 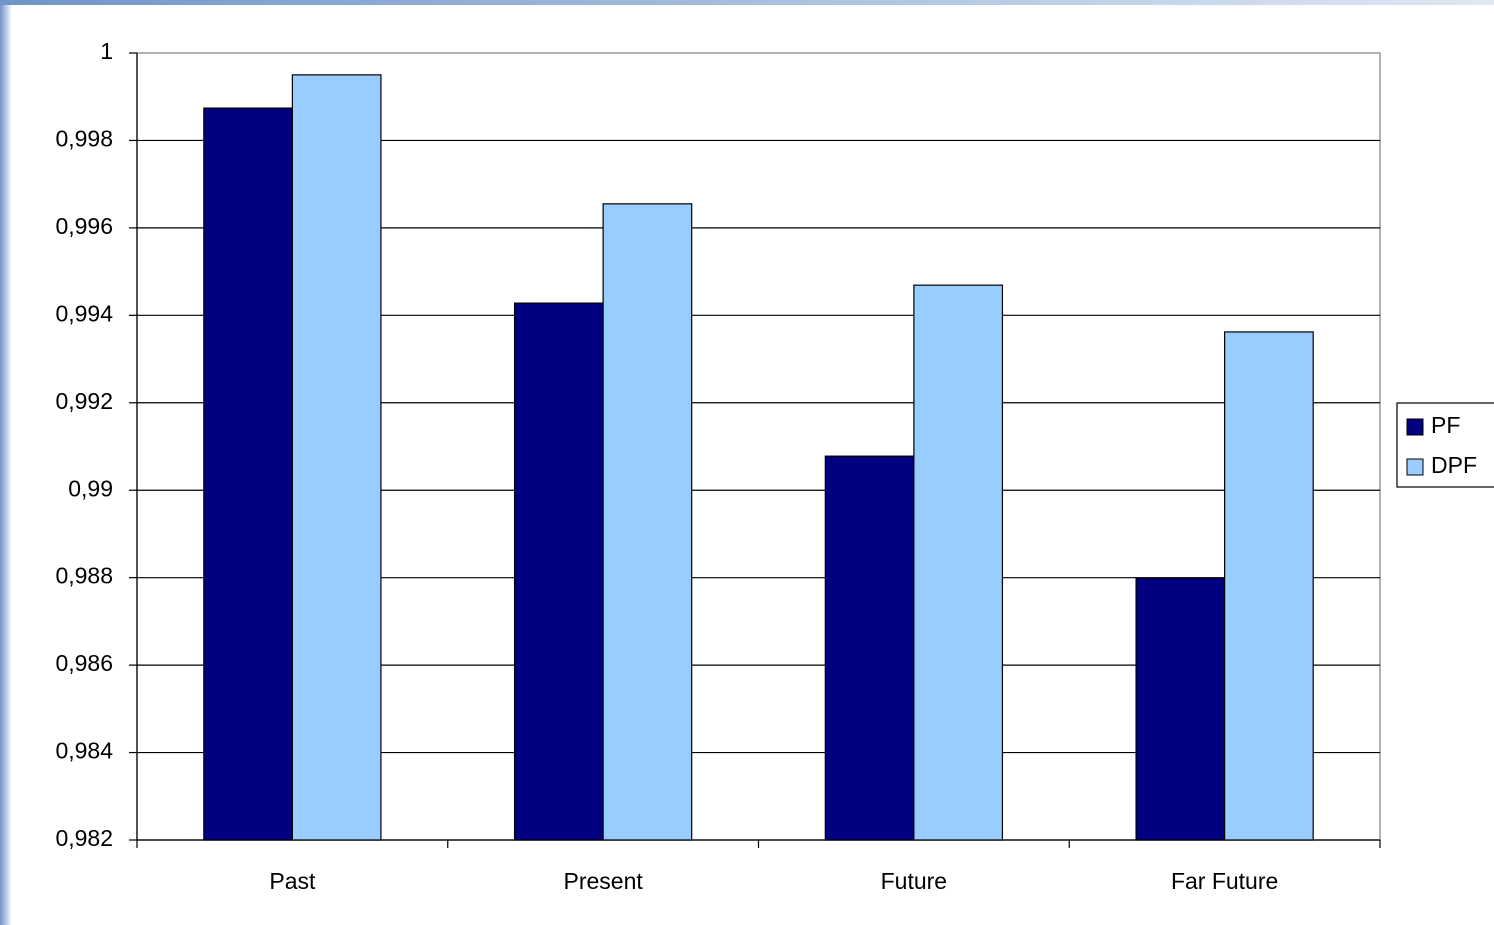 I want to click on y-tick-label: 0,998, so click(x=84, y=139).